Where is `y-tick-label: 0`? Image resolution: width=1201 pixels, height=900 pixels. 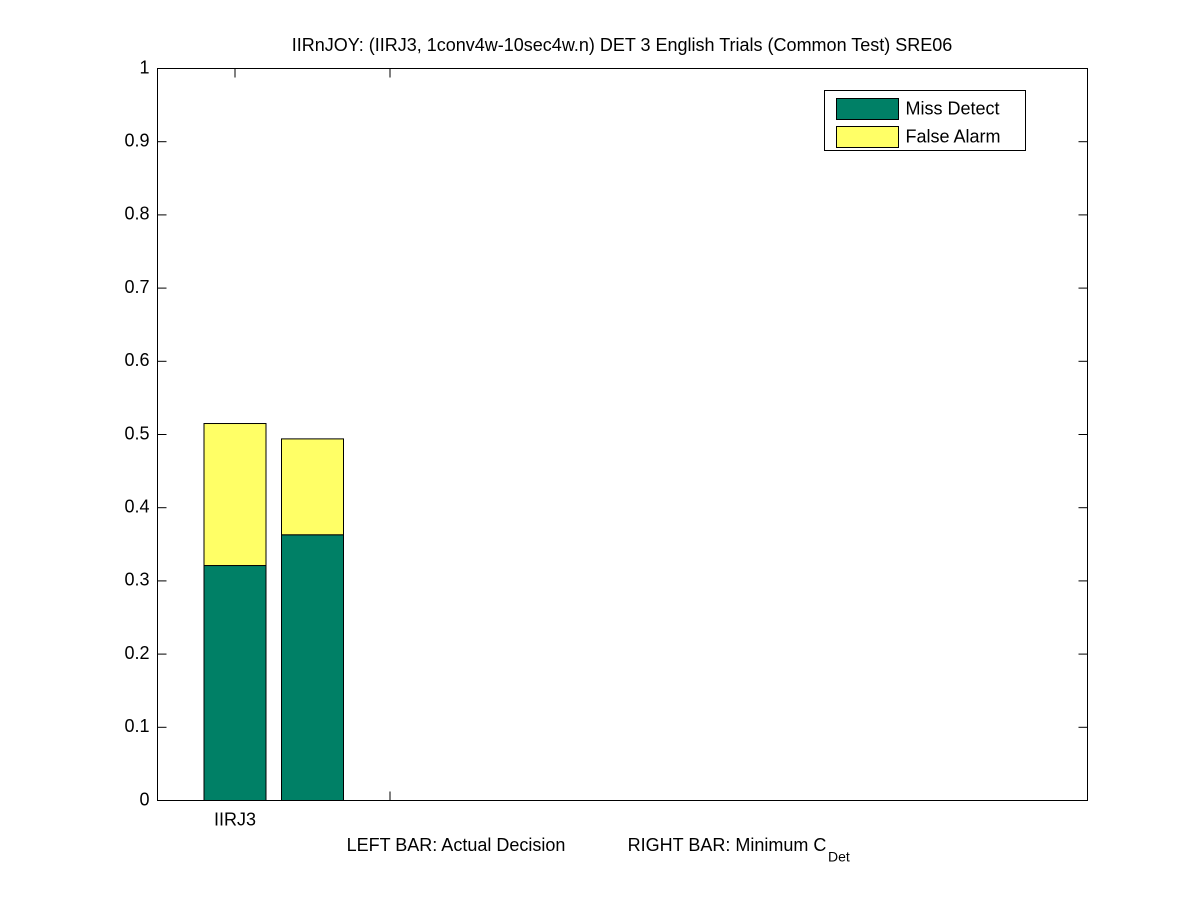 y-tick-label: 0 is located at coordinates (144, 799).